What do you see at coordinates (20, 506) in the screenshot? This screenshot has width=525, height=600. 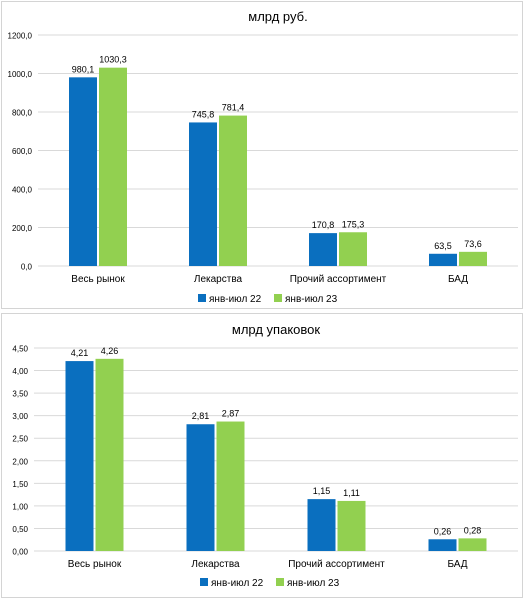 I see `y-tick-label: 1,00` at bounding box center [20, 506].